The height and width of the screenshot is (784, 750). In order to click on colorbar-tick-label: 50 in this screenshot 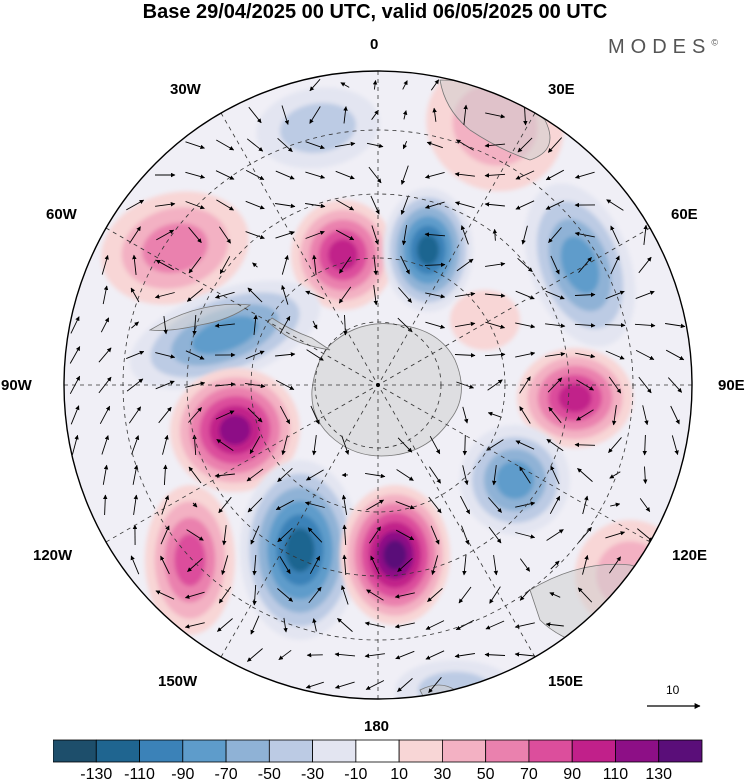, I will do `click(486, 775)`.